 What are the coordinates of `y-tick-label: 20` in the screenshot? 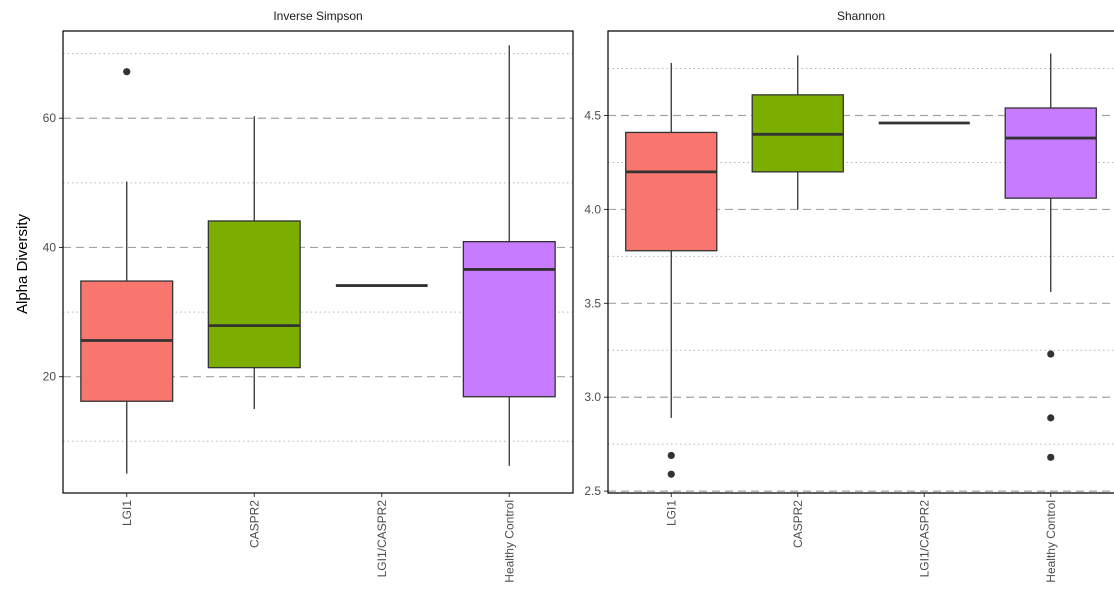 It's located at (50, 377).